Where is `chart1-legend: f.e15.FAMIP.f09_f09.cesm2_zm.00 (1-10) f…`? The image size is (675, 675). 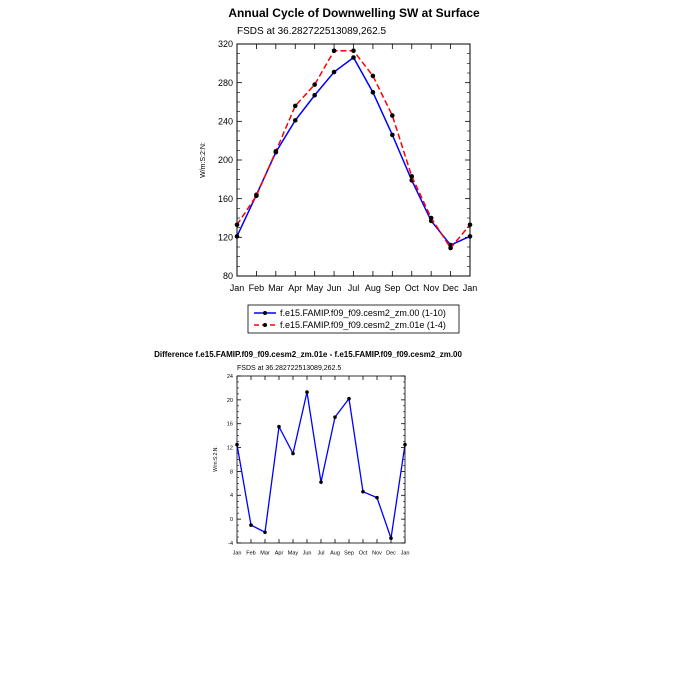 chart1-legend: f.e15.FAMIP.f09_f09.cesm2_zm.00 (1-10) f… is located at coordinates (353, 319).